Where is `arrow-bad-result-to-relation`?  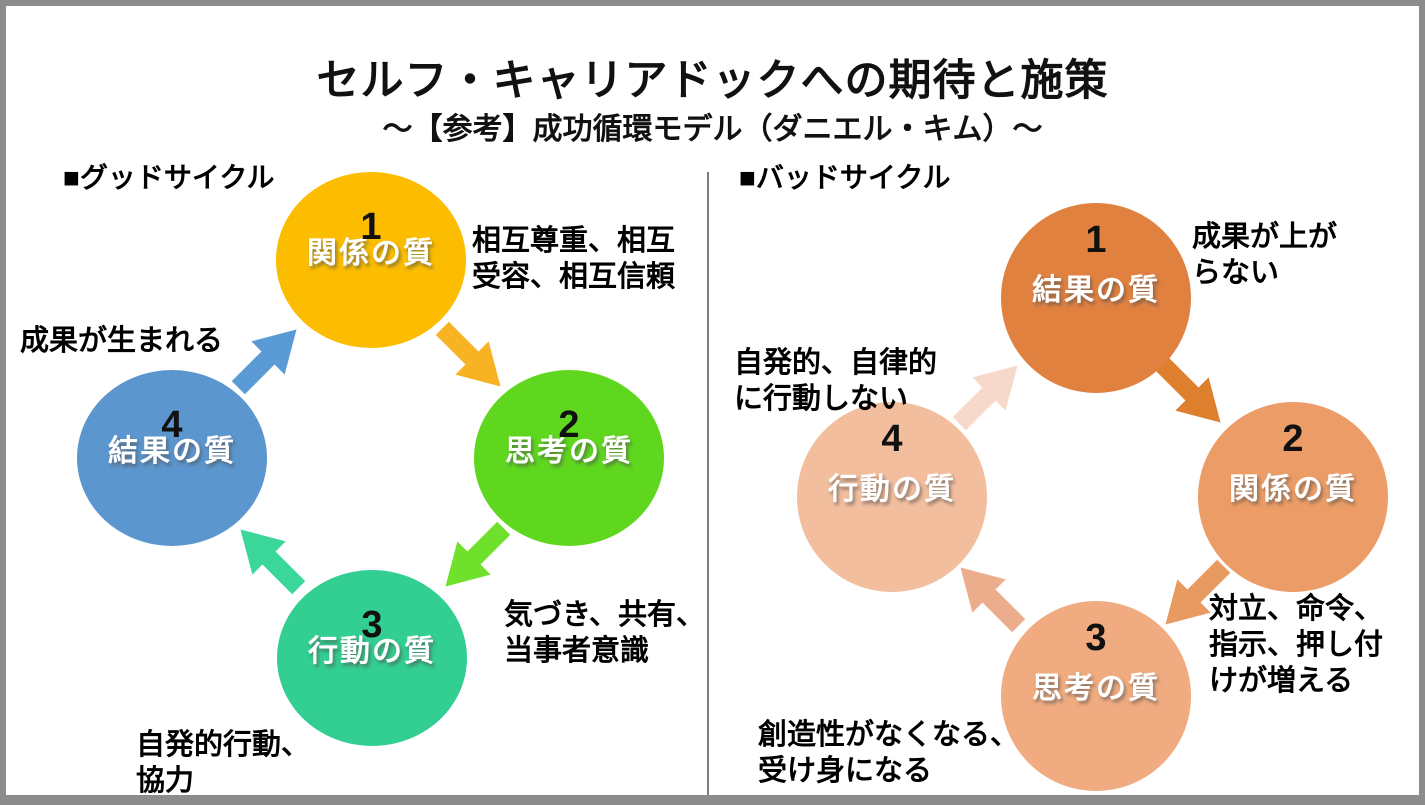 arrow-bad-result-to-relation is located at coordinates (1188, 390).